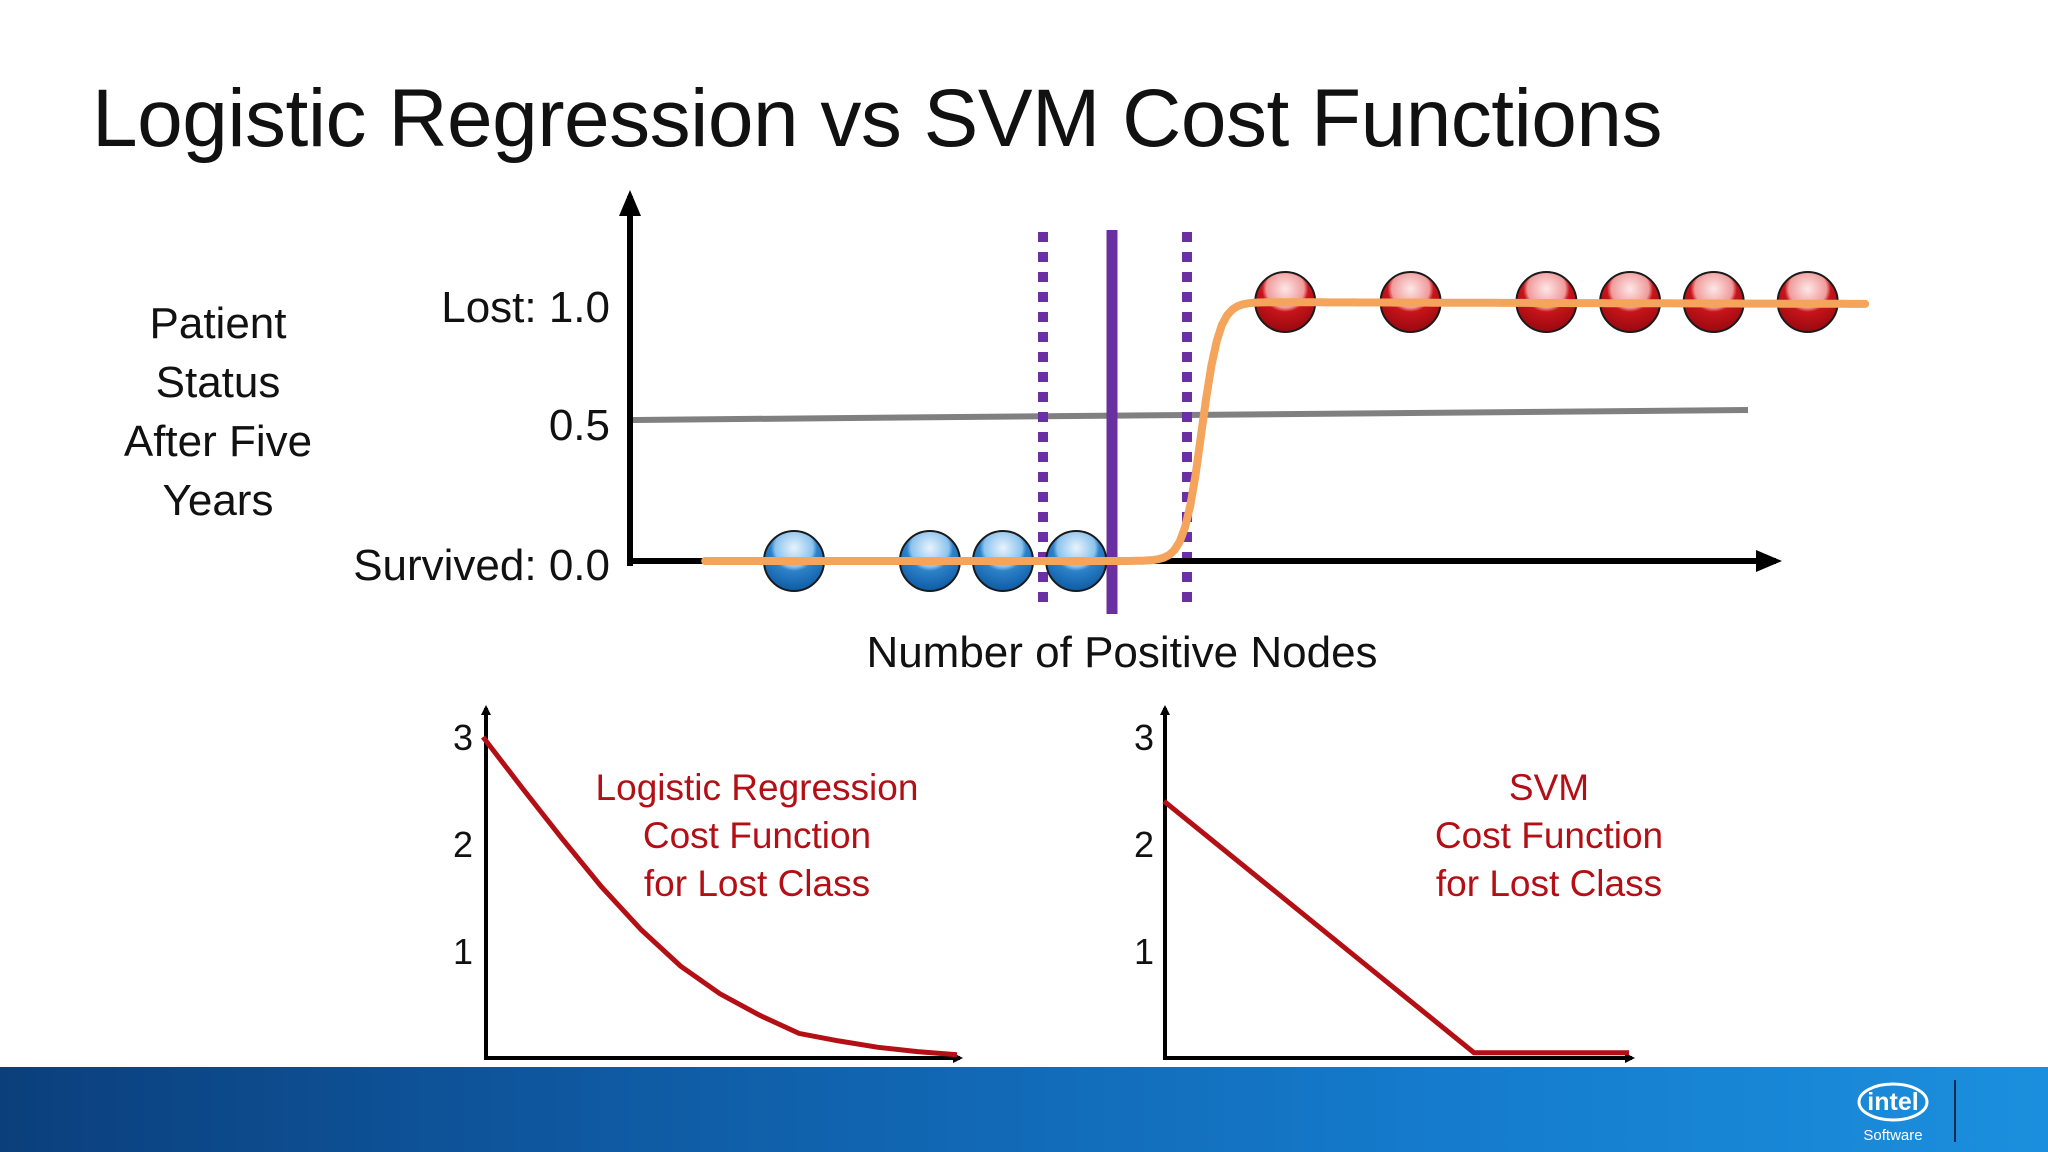 The image size is (2048, 1152). Describe the element at coordinates (1892, 1135) in the screenshot. I see `intel-logo-sublabel: Software` at that location.